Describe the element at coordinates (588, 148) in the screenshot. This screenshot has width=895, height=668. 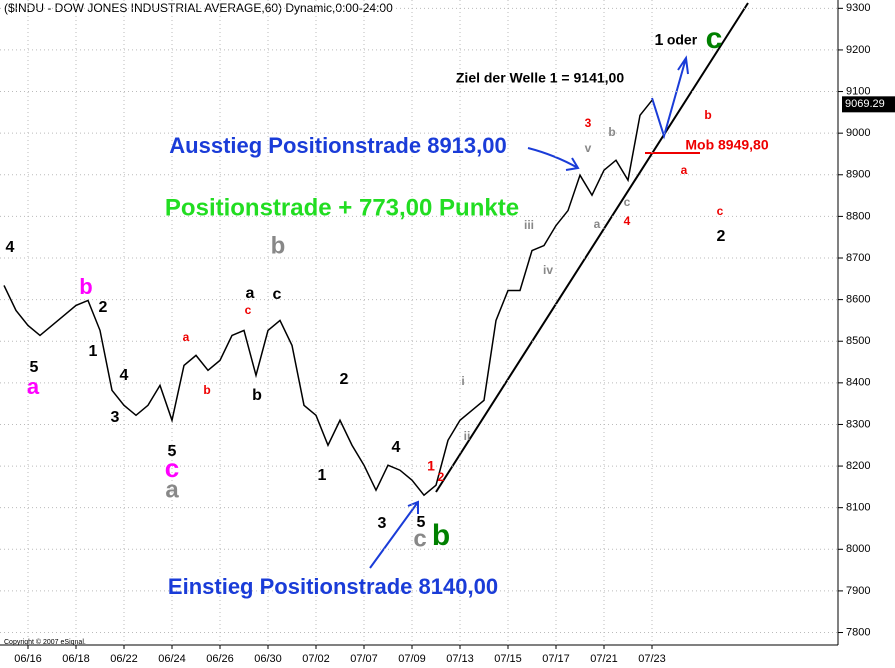
I see `annotation: v` at that location.